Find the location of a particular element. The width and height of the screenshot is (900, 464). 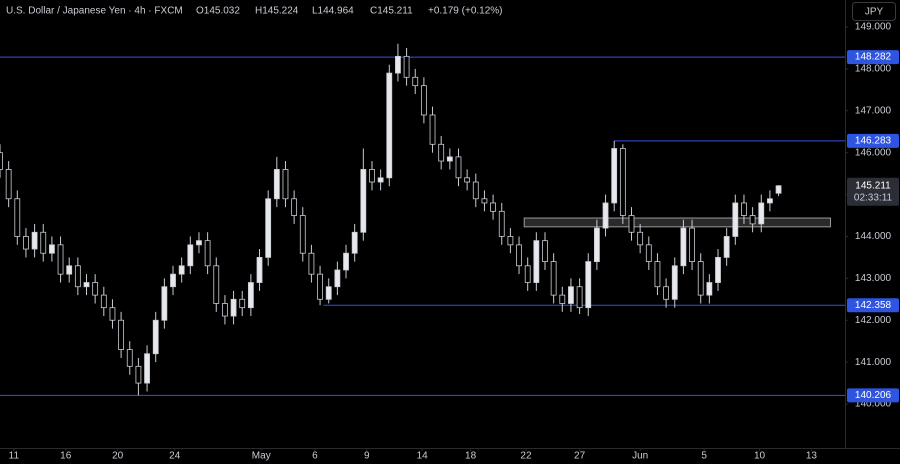

y-tick-label: 149.000 is located at coordinates (873, 27).